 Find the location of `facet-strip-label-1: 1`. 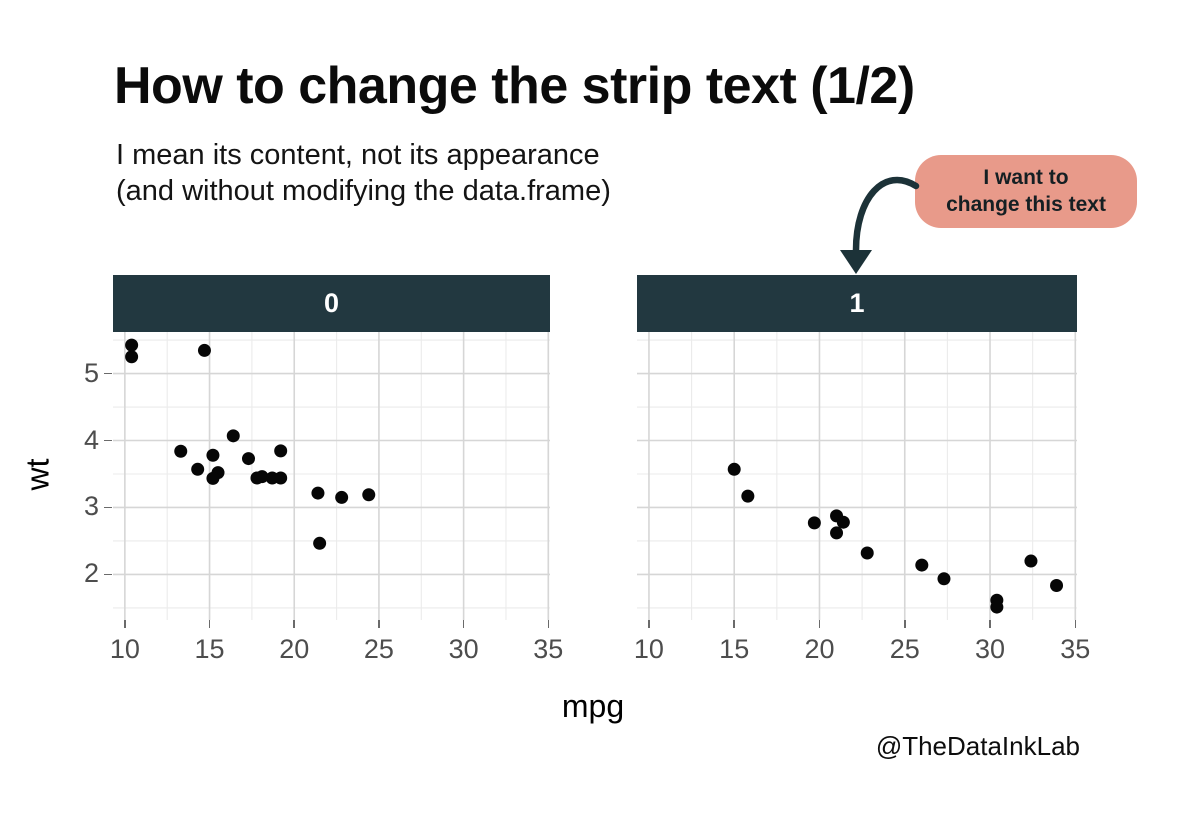

facet-strip-label-1: 1 is located at coordinates (857, 303).